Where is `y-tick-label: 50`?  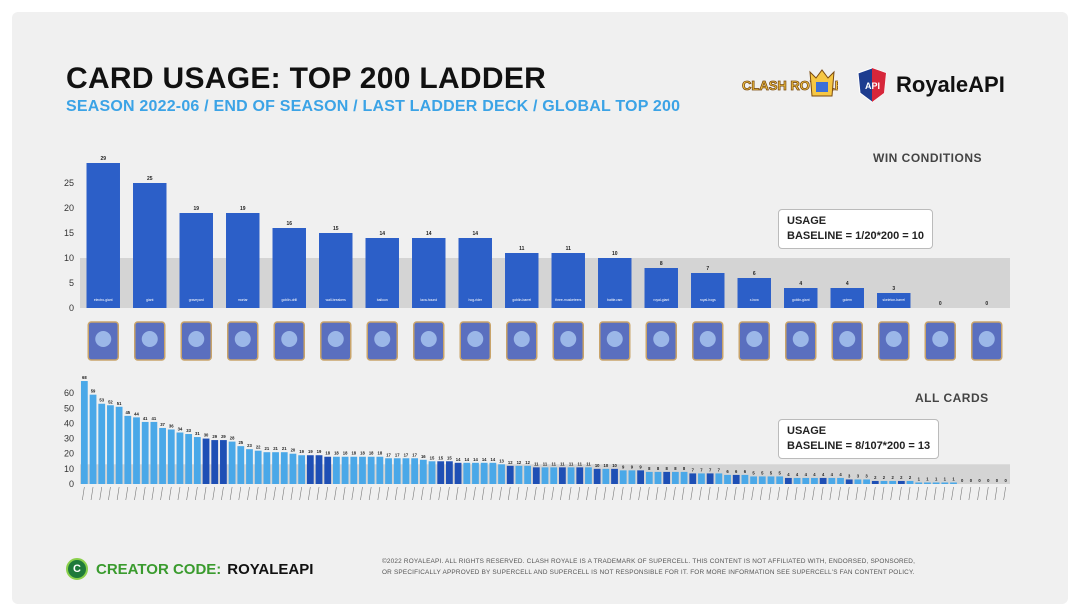
y-tick-label: 50 is located at coordinates (69, 408).